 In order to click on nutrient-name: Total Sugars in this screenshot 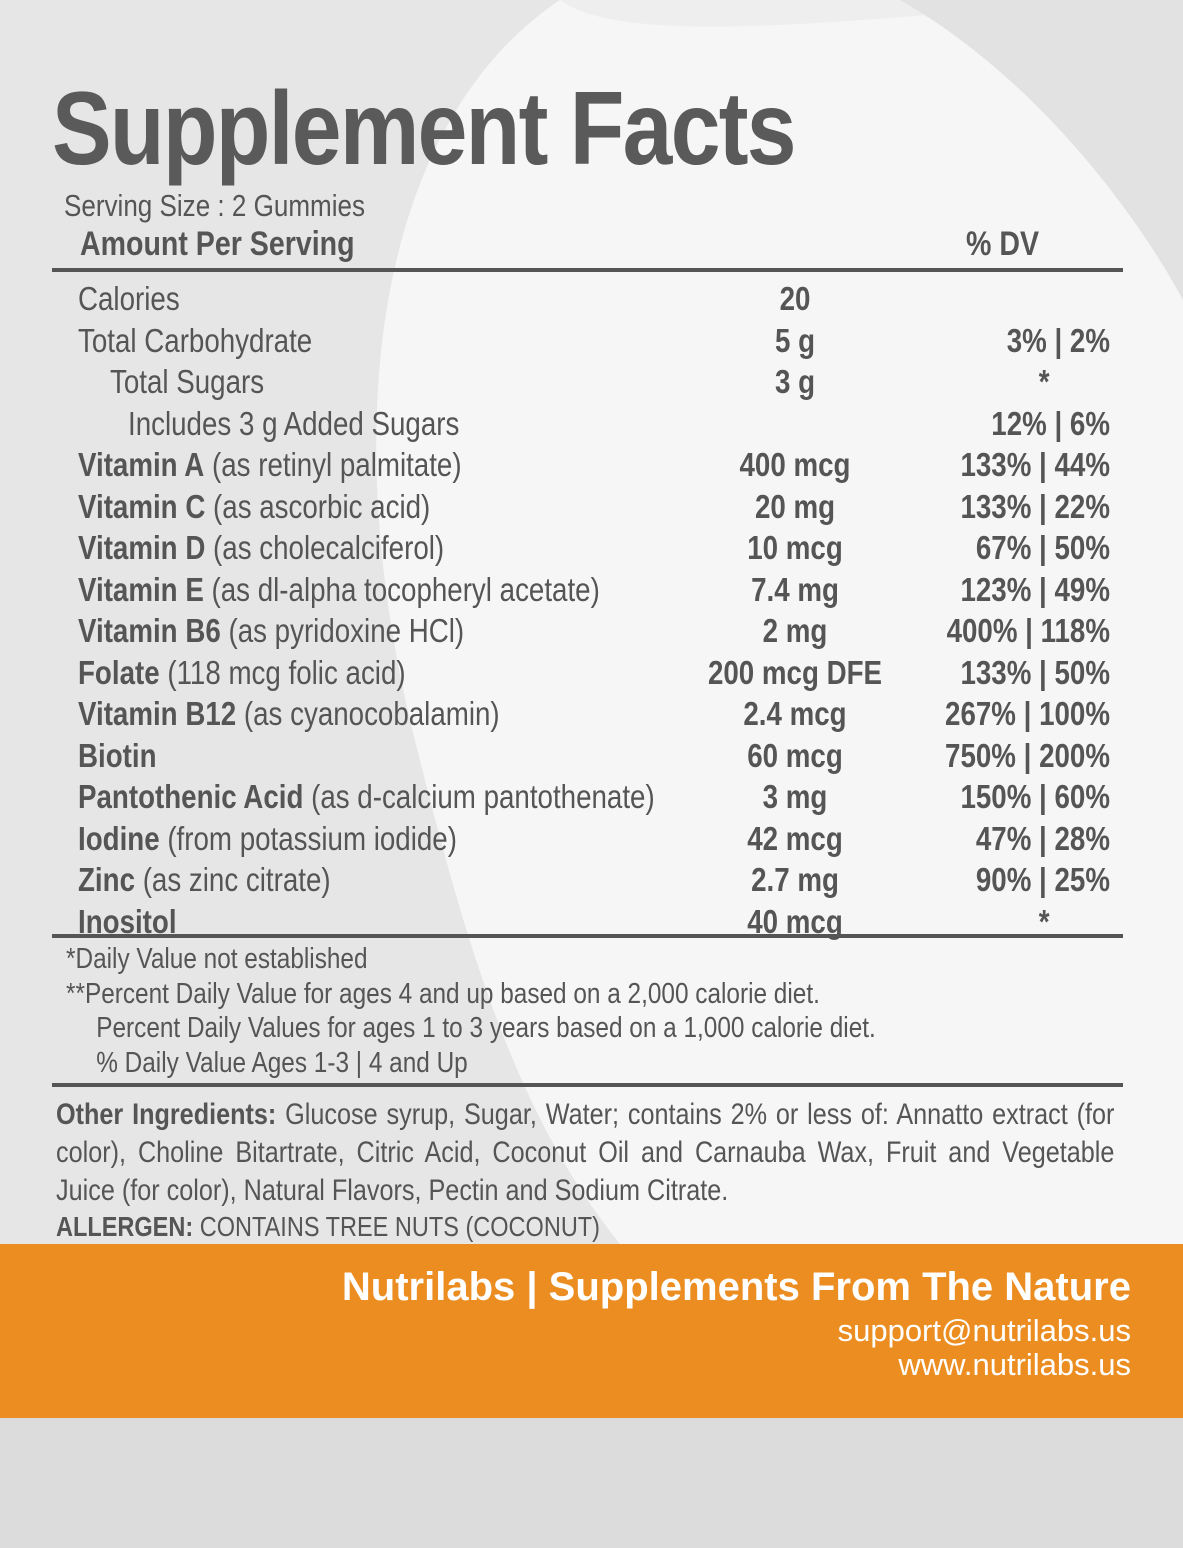, I will do `click(187, 381)`.